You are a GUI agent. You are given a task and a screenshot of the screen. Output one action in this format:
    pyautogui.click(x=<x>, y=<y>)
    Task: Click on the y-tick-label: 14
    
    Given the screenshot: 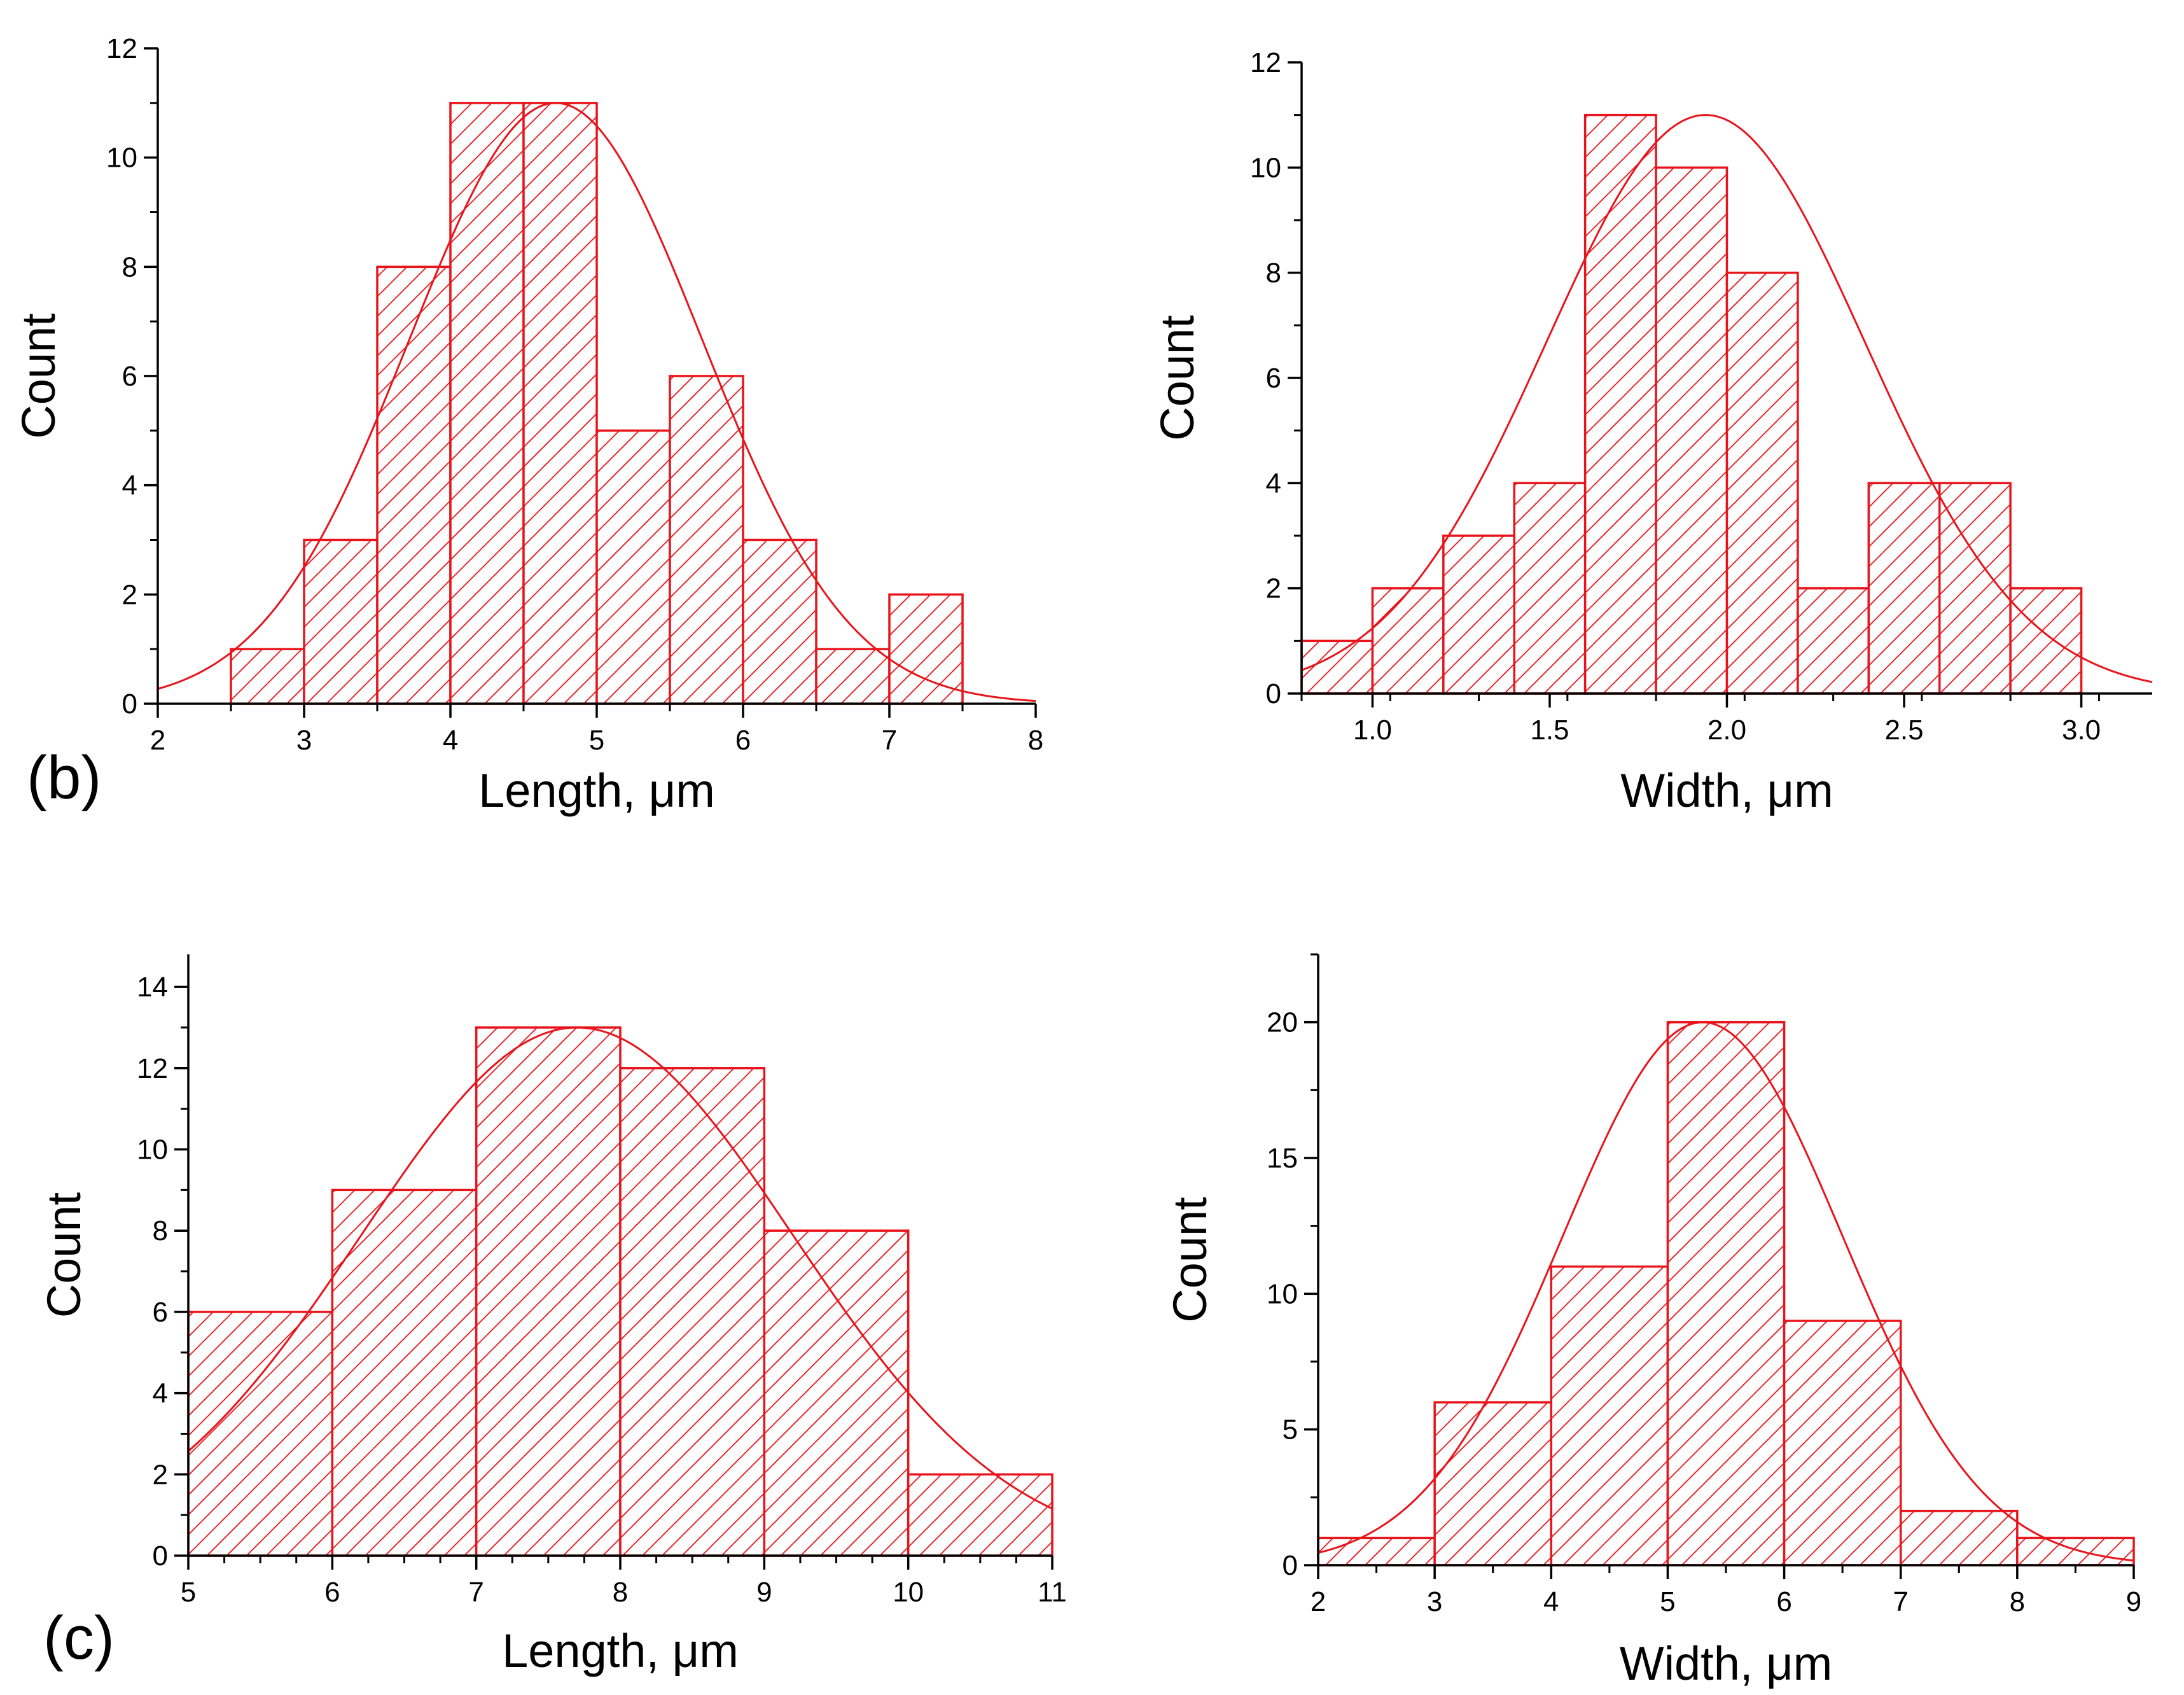 What is the action you would take?
    pyautogui.click(x=152, y=987)
    